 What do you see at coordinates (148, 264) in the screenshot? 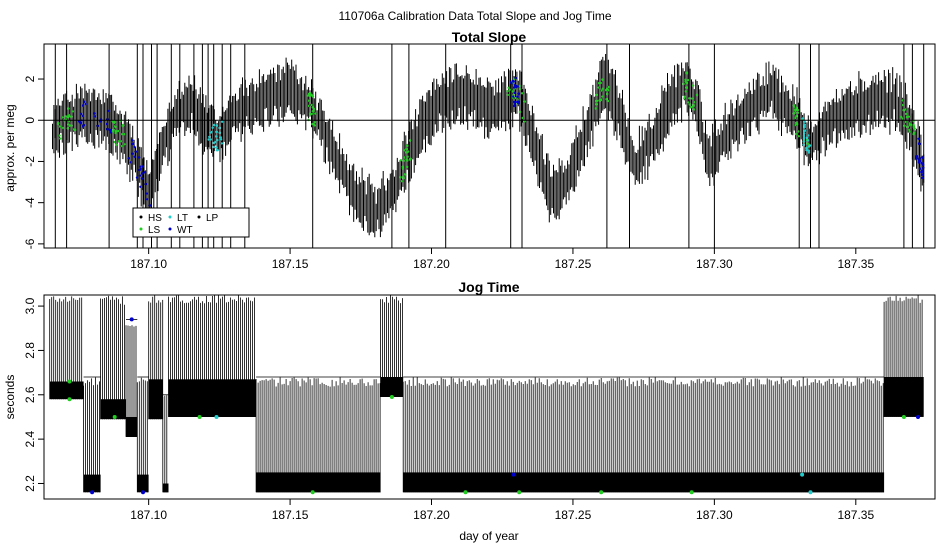
I see `total-slope-xtick-label: 187.10` at bounding box center [148, 264].